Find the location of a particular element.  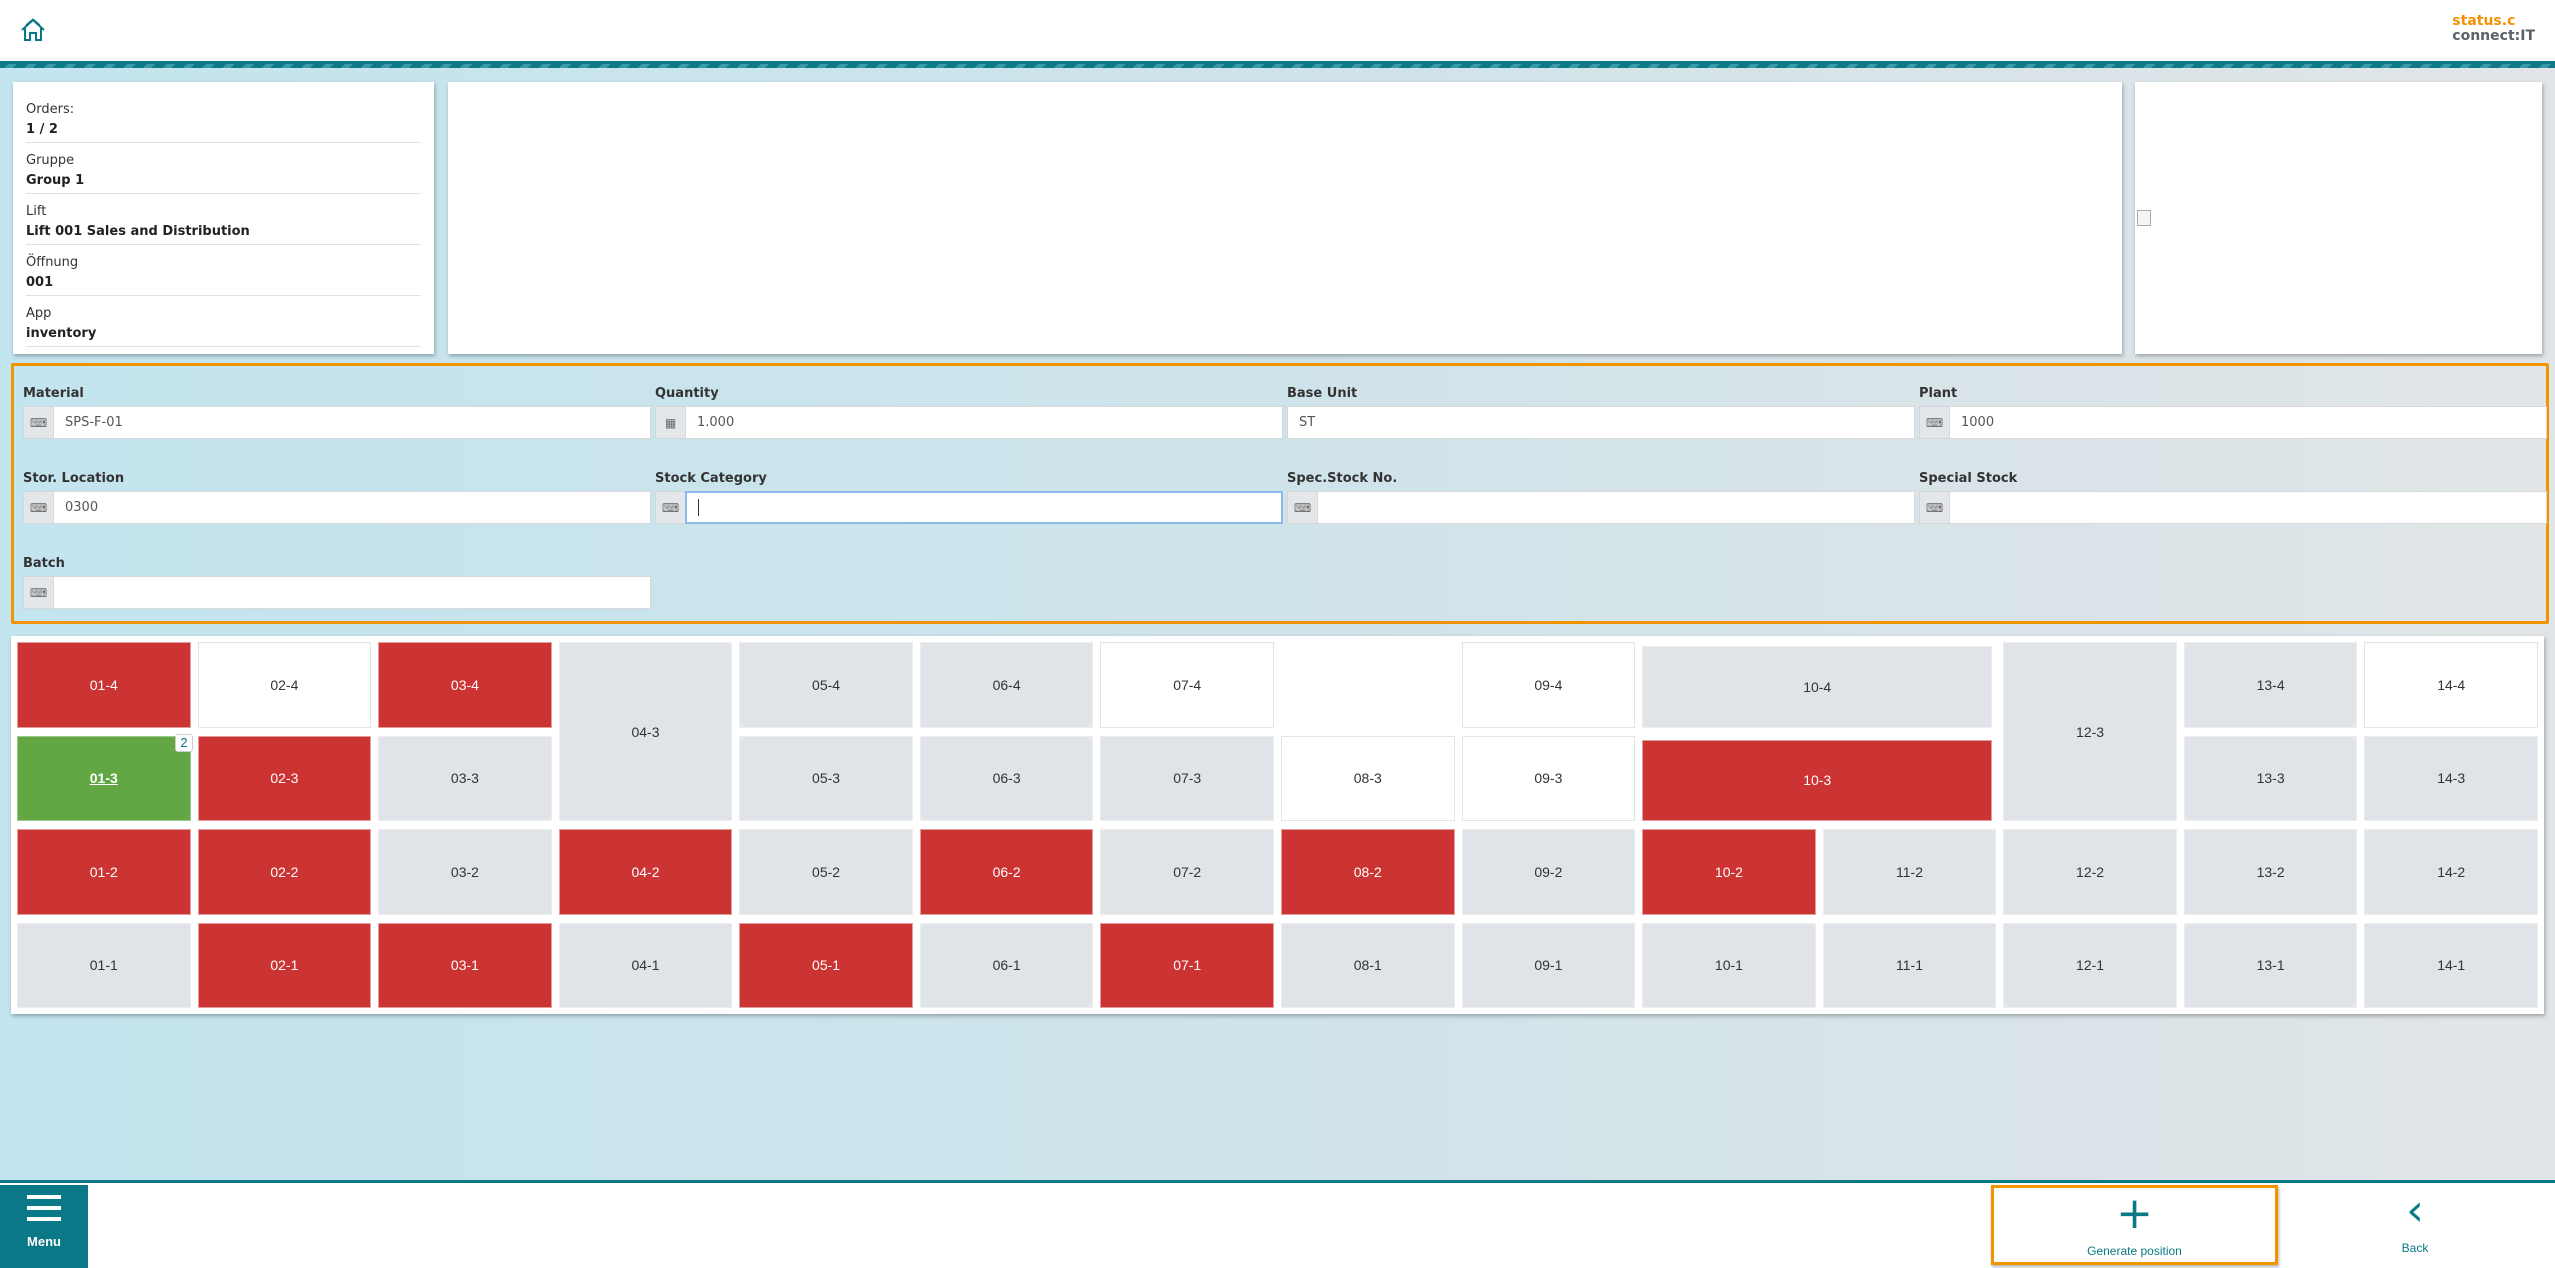

compartment-13-3: 13-3 is located at coordinates (2270, 778).